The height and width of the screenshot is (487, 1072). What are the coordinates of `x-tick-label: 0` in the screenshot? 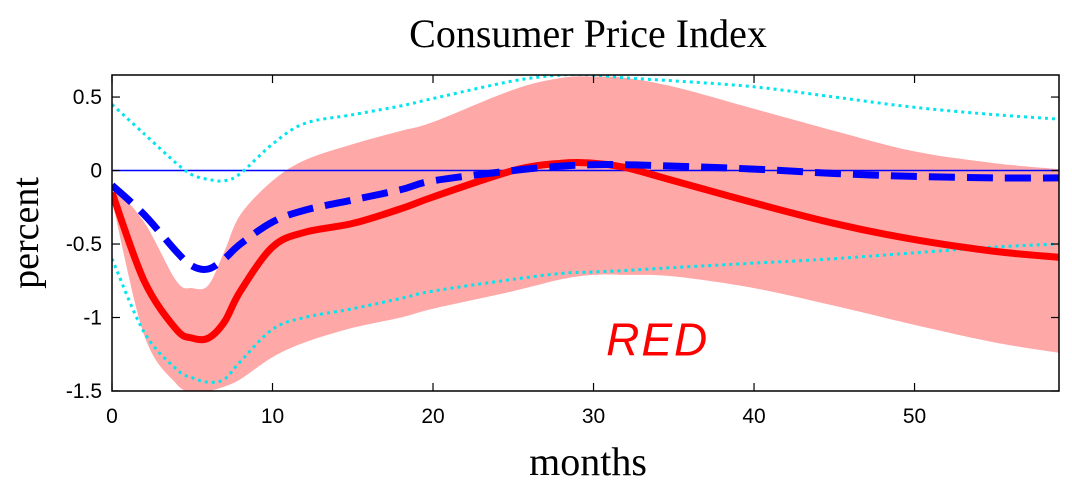 It's located at (112, 416).